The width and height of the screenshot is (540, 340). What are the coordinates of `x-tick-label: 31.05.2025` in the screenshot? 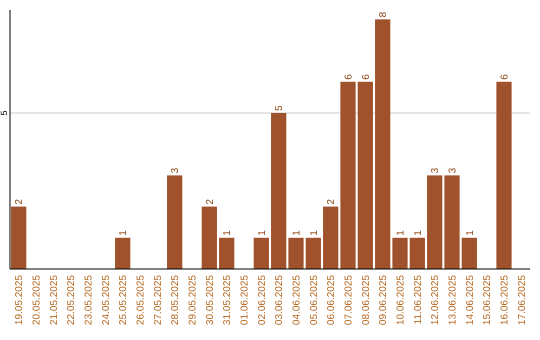 It's located at (228, 300).